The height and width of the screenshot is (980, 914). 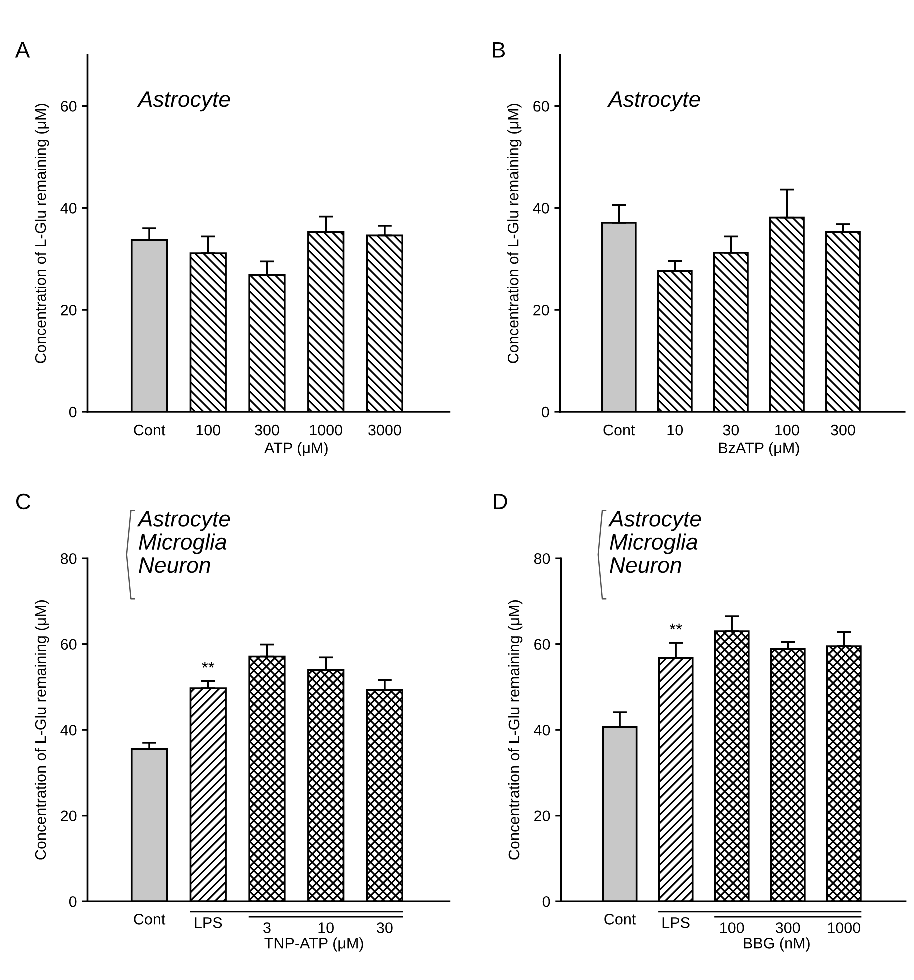 I want to click on x-axis-title: BBG (nM), so click(x=777, y=945).